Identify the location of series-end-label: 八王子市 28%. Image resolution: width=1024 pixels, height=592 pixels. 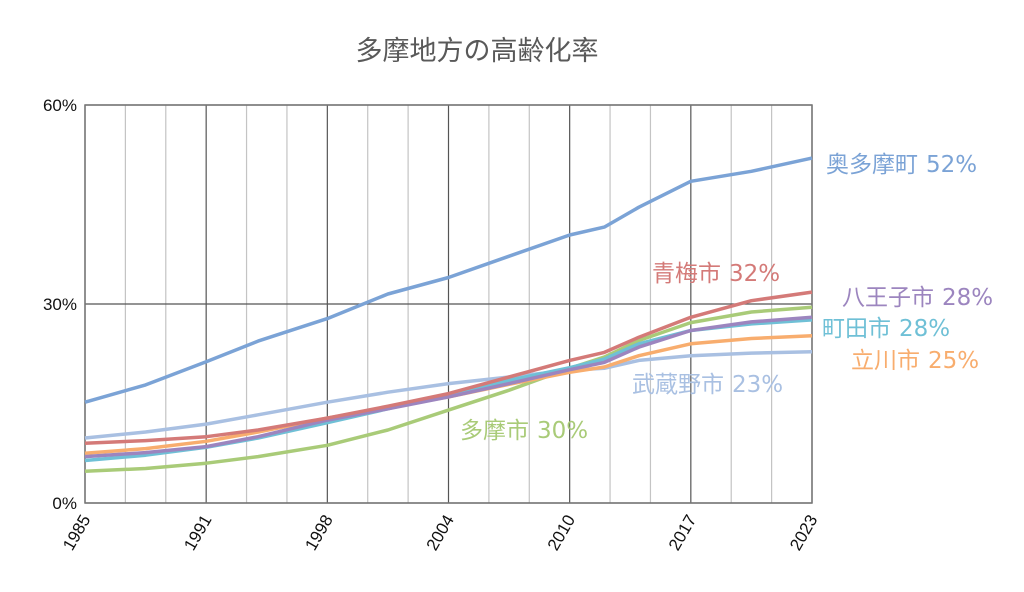
(917, 298).